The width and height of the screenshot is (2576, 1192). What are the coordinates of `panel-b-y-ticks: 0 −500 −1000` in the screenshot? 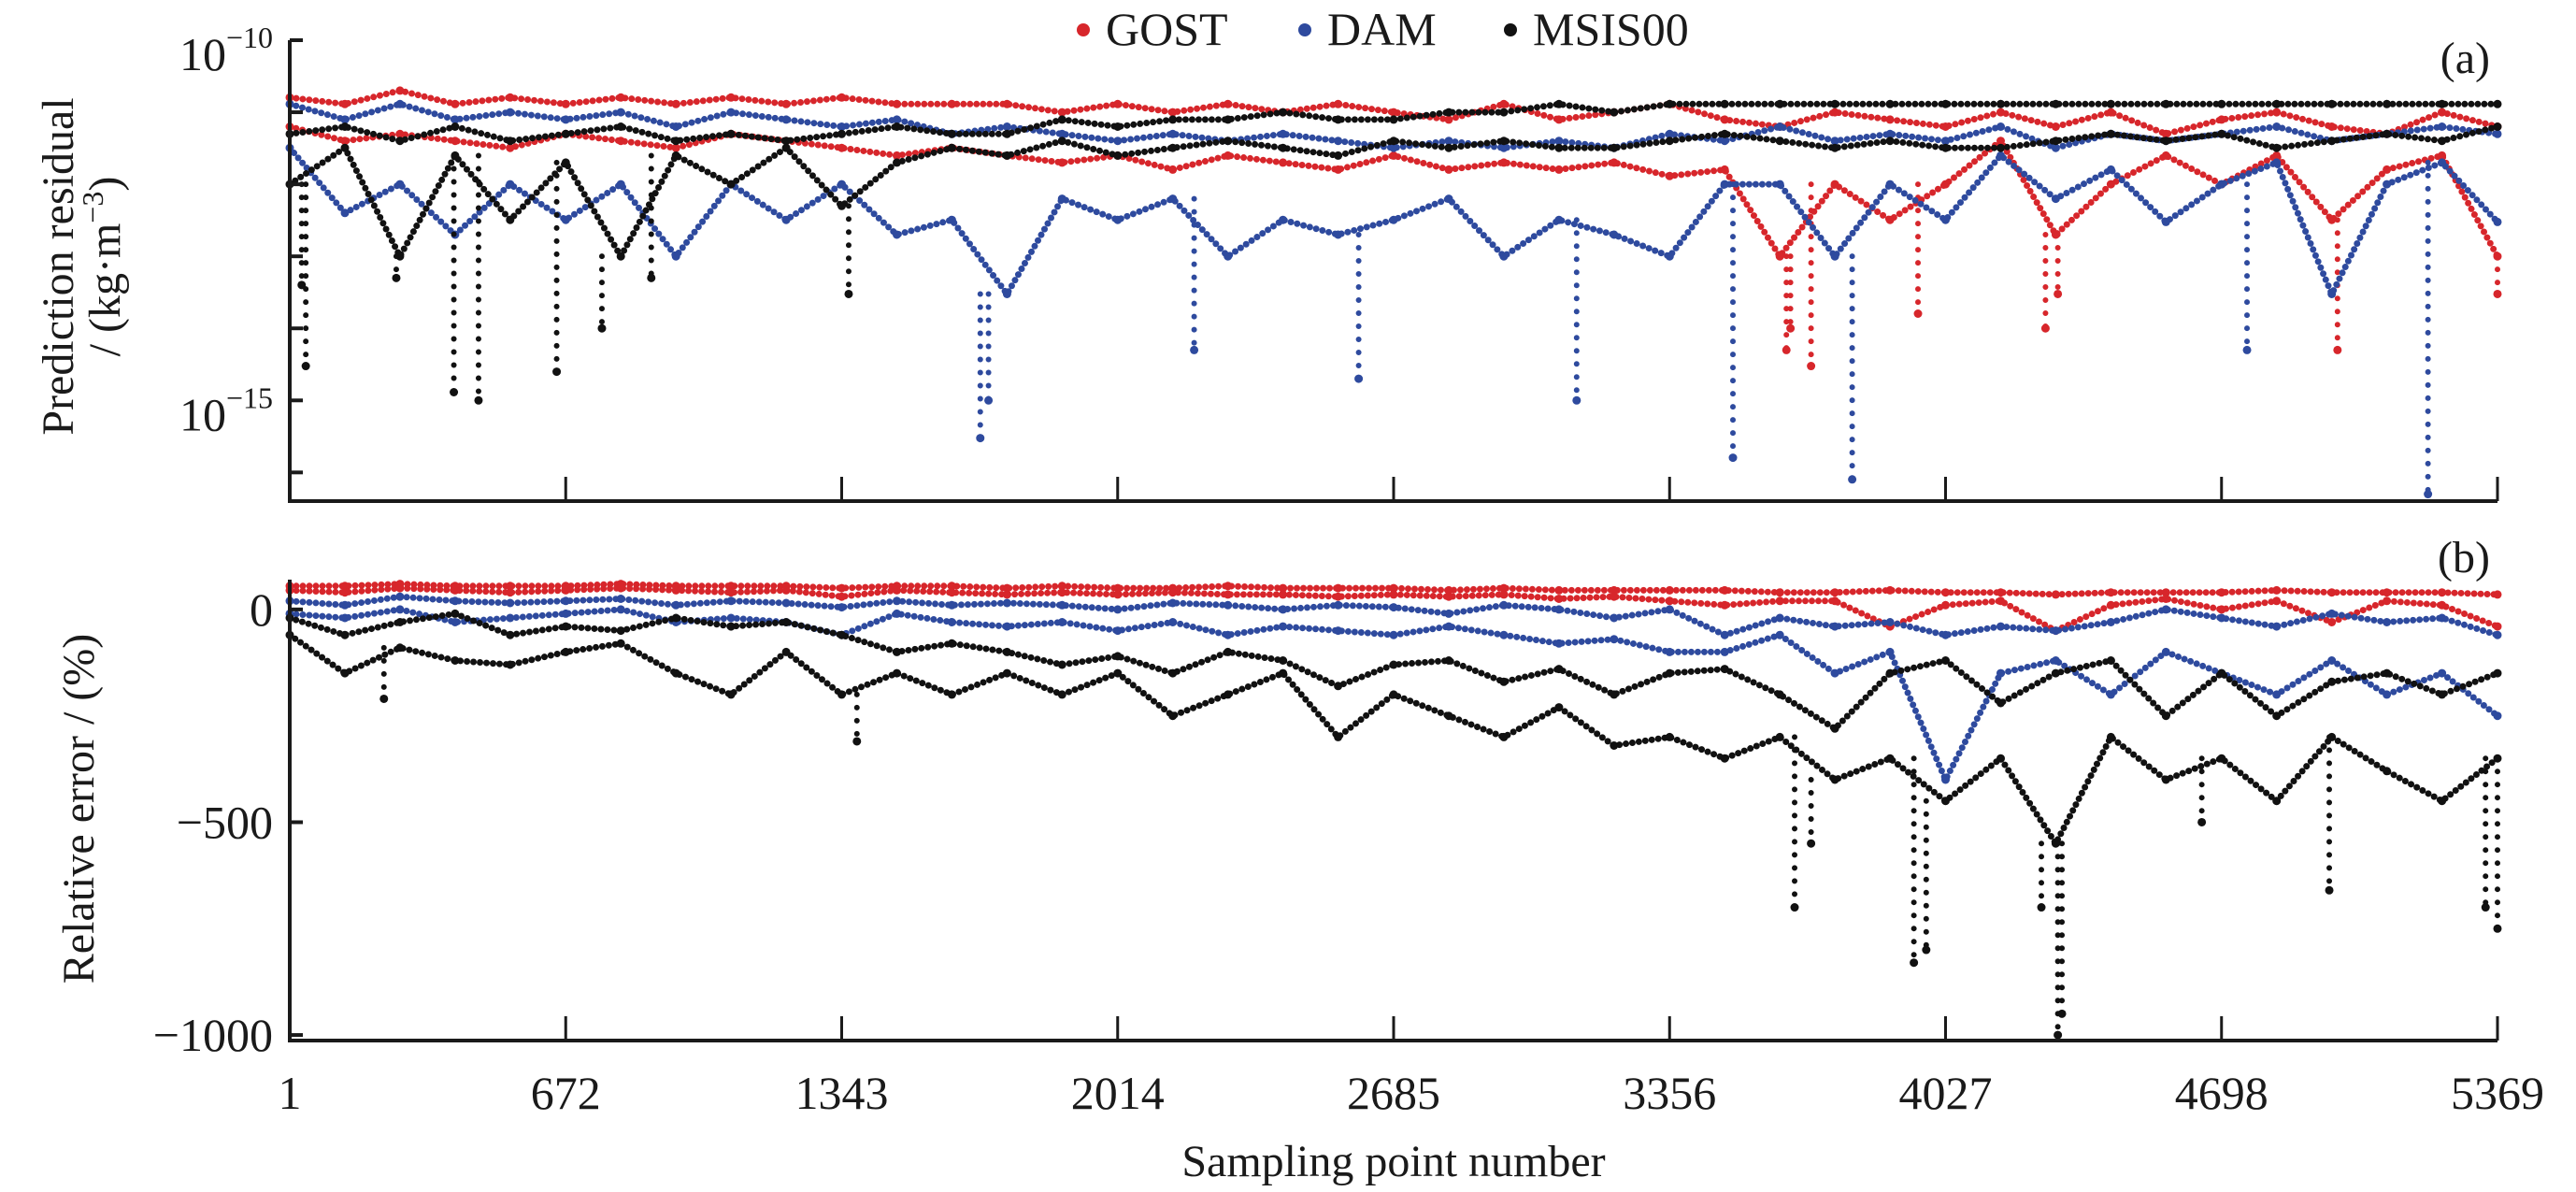 It's located at (228, 822).